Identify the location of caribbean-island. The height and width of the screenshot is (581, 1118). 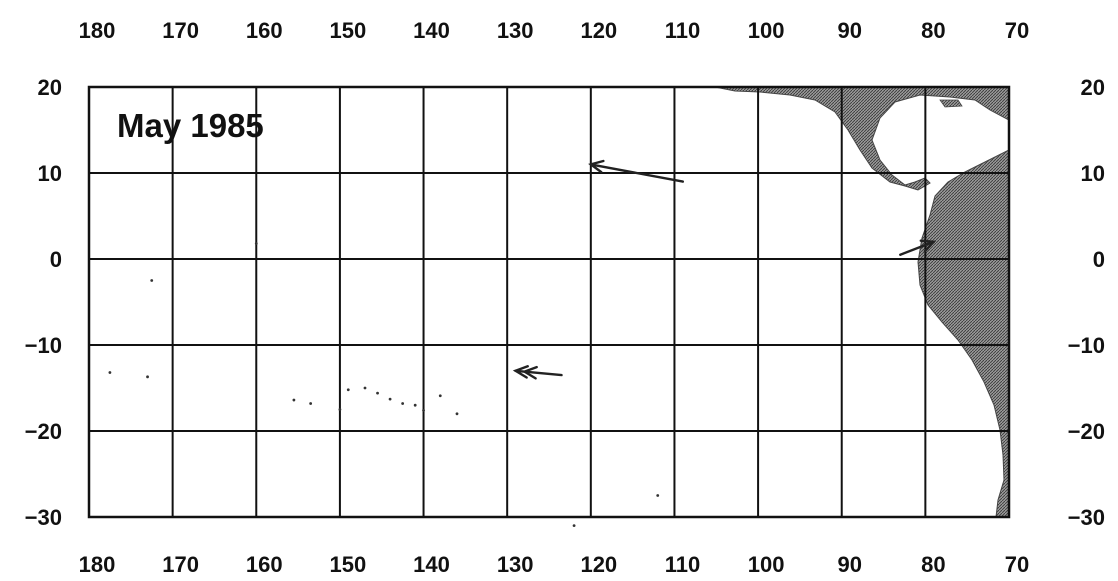
(951, 103).